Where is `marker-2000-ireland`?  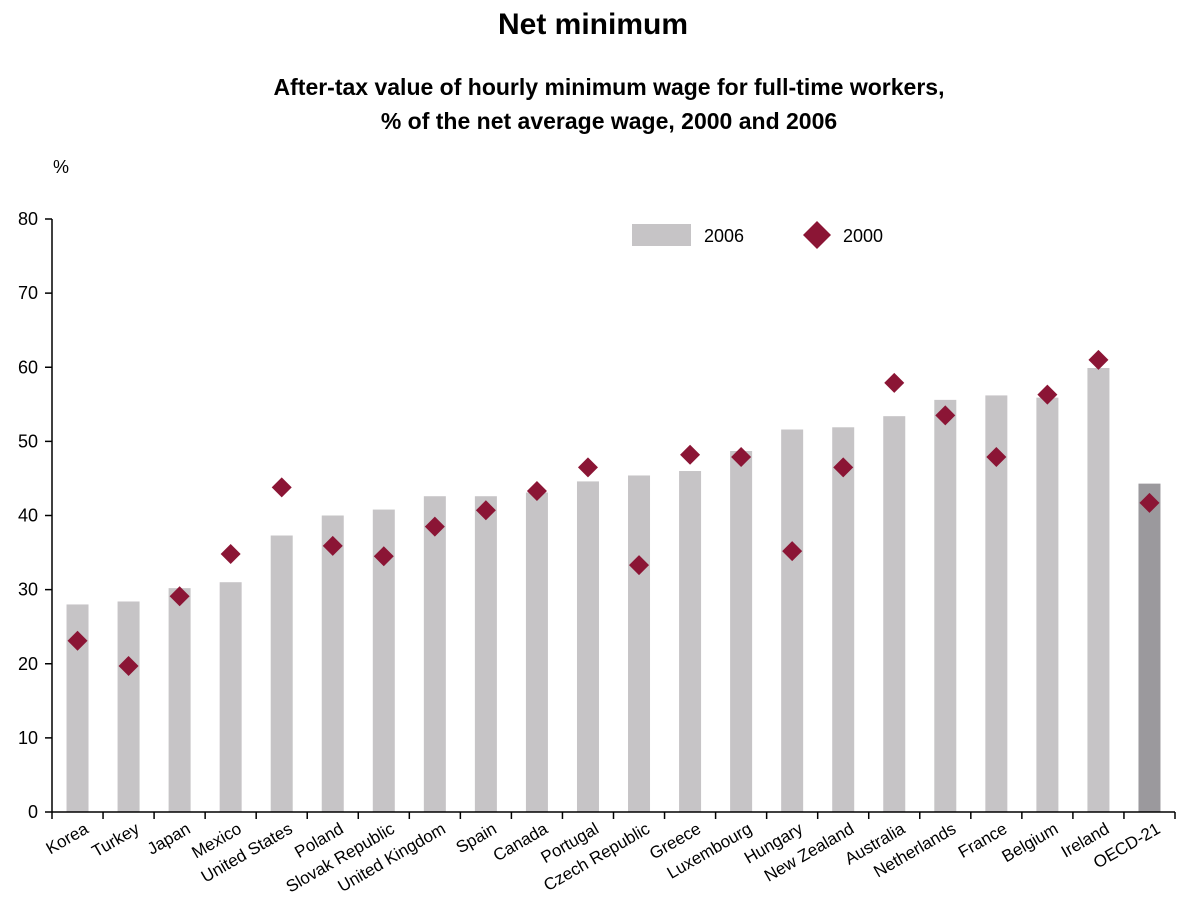
marker-2000-ireland is located at coordinates (1098, 359).